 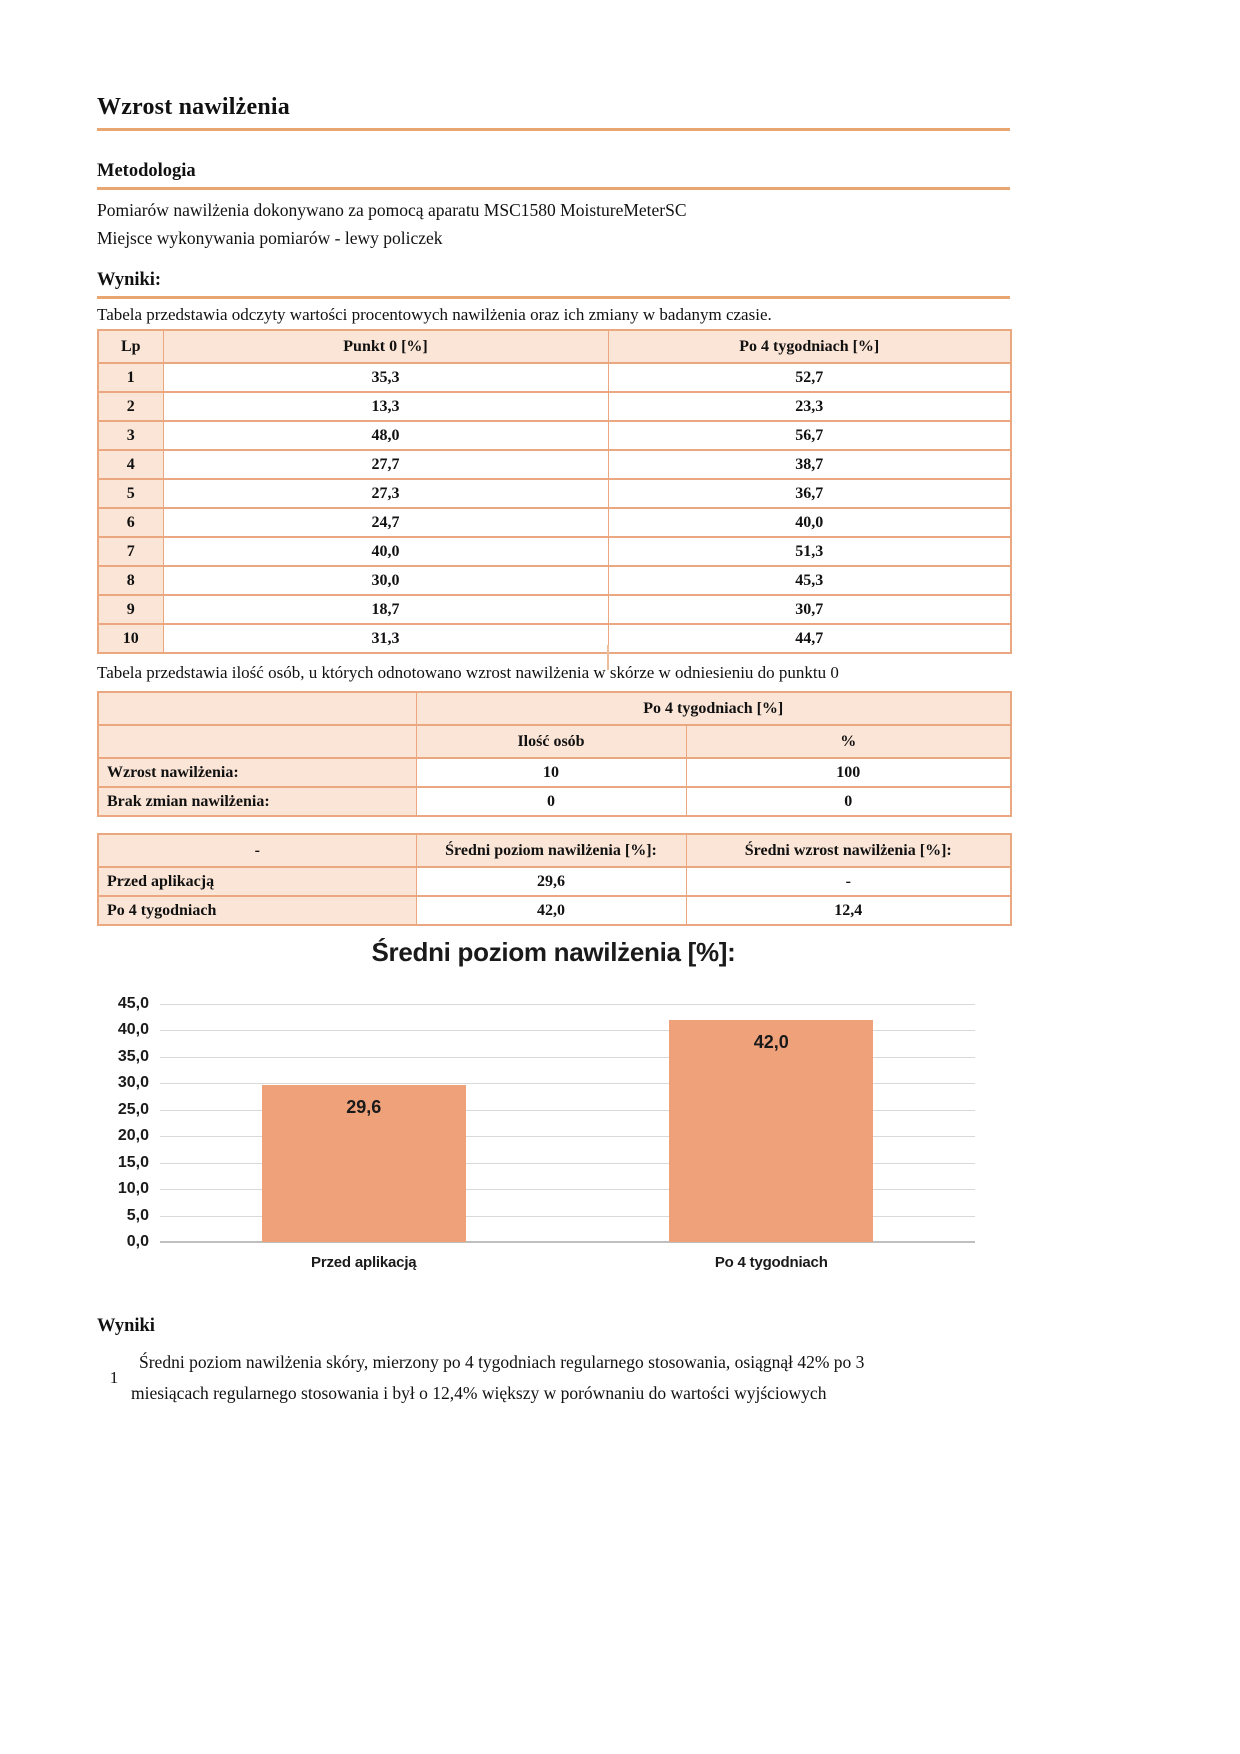 What do you see at coordinates (385, 522) in the screenshot?
I see `cell-punkt0: 24,7` at bounding box center [385, 522].